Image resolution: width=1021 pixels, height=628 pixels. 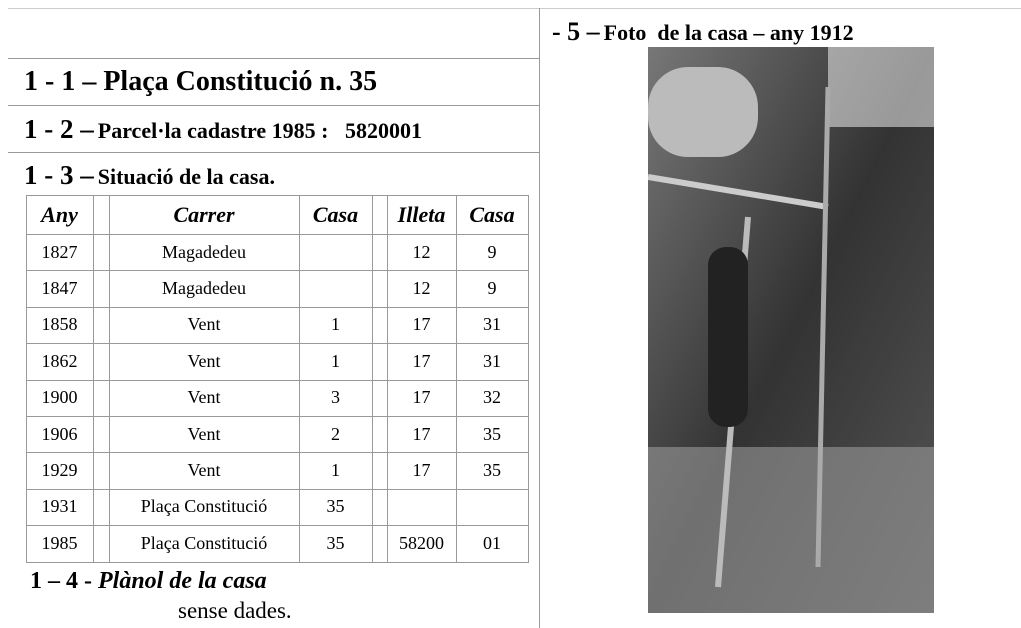 I want to click on table-cell: 2, so click(x=335, y=433).